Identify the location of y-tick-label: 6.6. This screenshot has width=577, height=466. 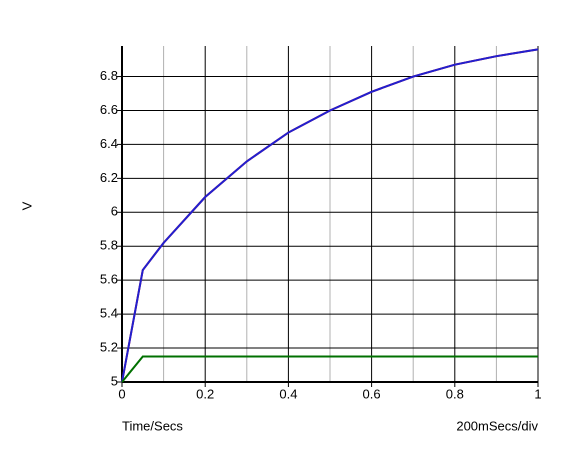
(109, 109).